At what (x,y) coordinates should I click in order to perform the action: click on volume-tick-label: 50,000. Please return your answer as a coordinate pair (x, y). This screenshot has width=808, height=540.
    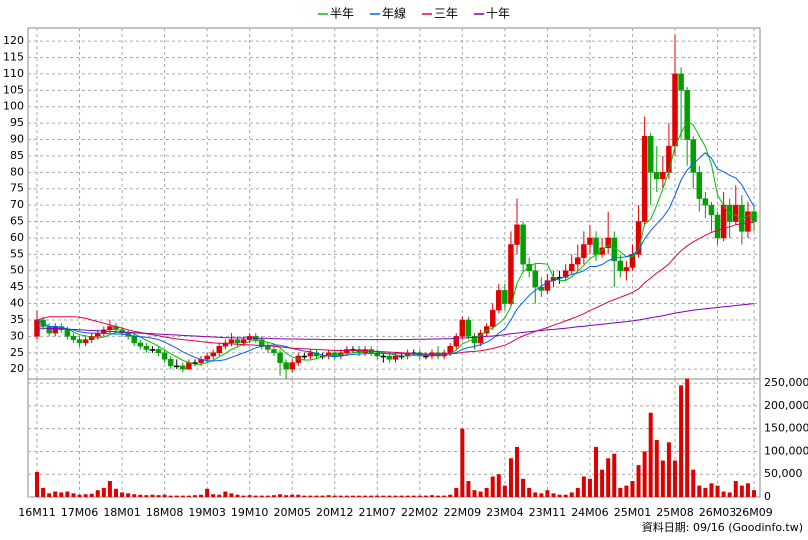
    Looking at the image, I should click on (783, 473).